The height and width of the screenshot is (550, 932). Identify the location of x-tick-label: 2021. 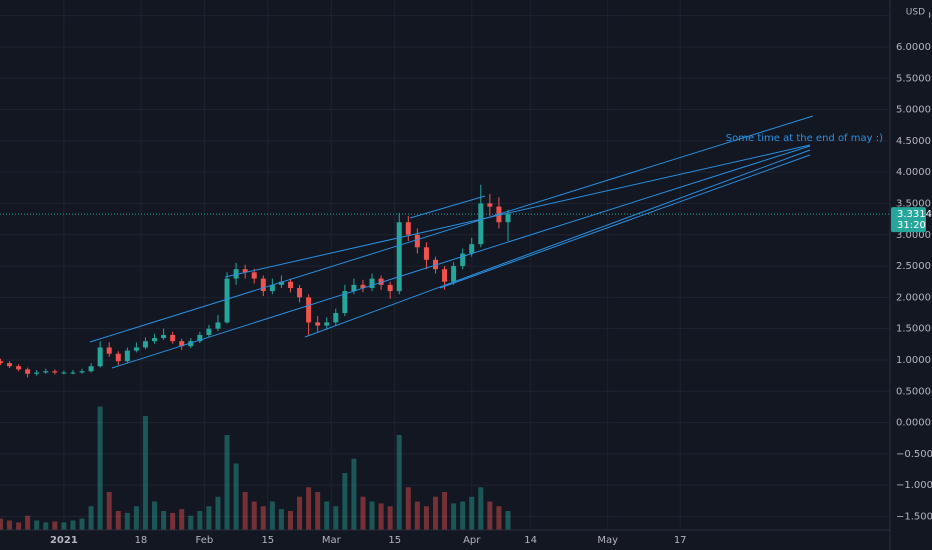
(64, 540).